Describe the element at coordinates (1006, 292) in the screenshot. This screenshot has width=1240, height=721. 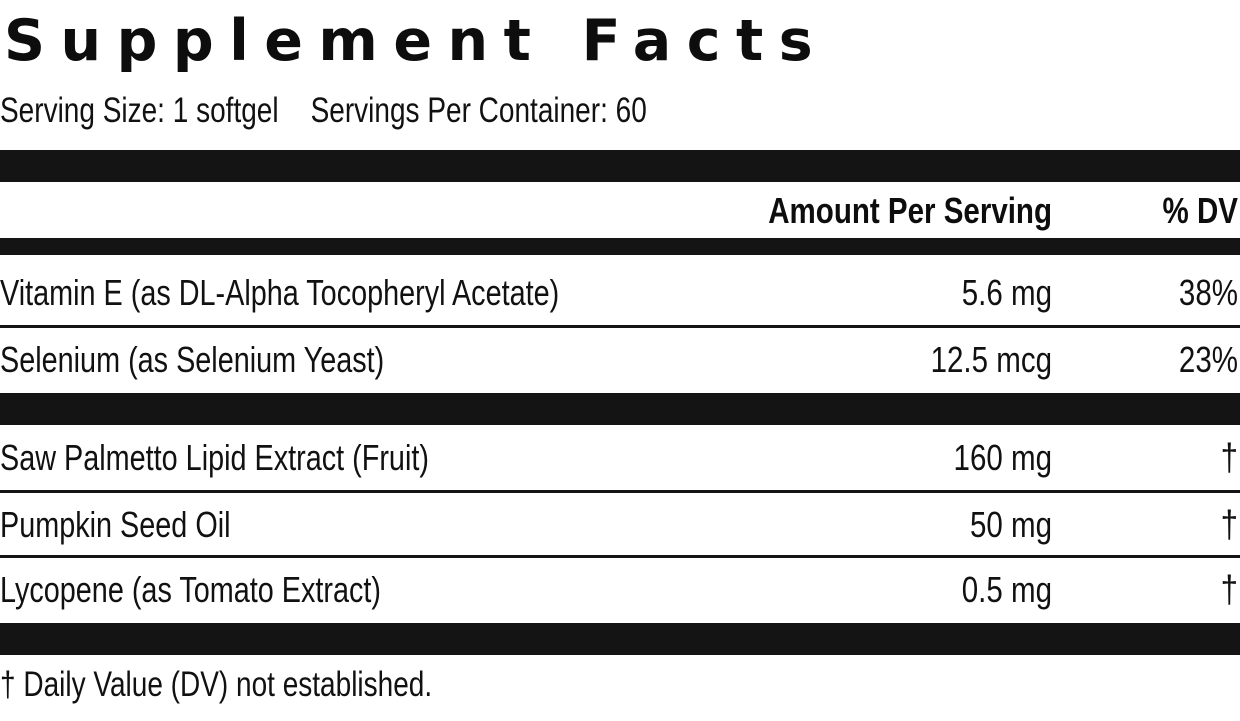
I see `ingredient-amount: 5.6 mg` at that location.